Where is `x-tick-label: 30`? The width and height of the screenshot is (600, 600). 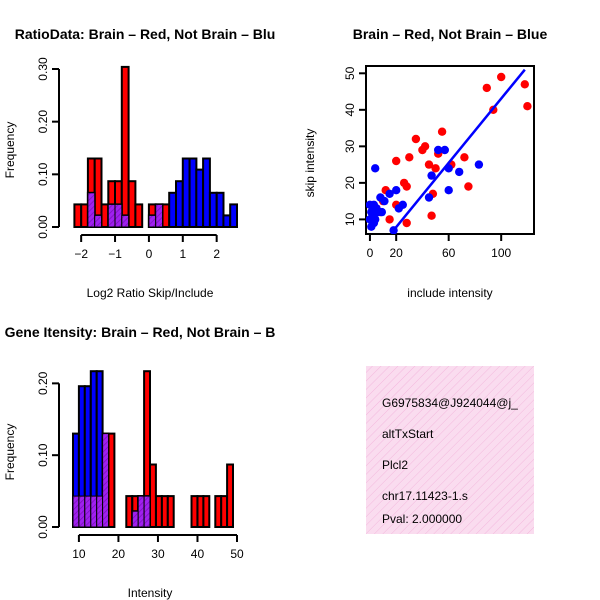
x-tick-label: 30 is located at coordinates (158, 554).